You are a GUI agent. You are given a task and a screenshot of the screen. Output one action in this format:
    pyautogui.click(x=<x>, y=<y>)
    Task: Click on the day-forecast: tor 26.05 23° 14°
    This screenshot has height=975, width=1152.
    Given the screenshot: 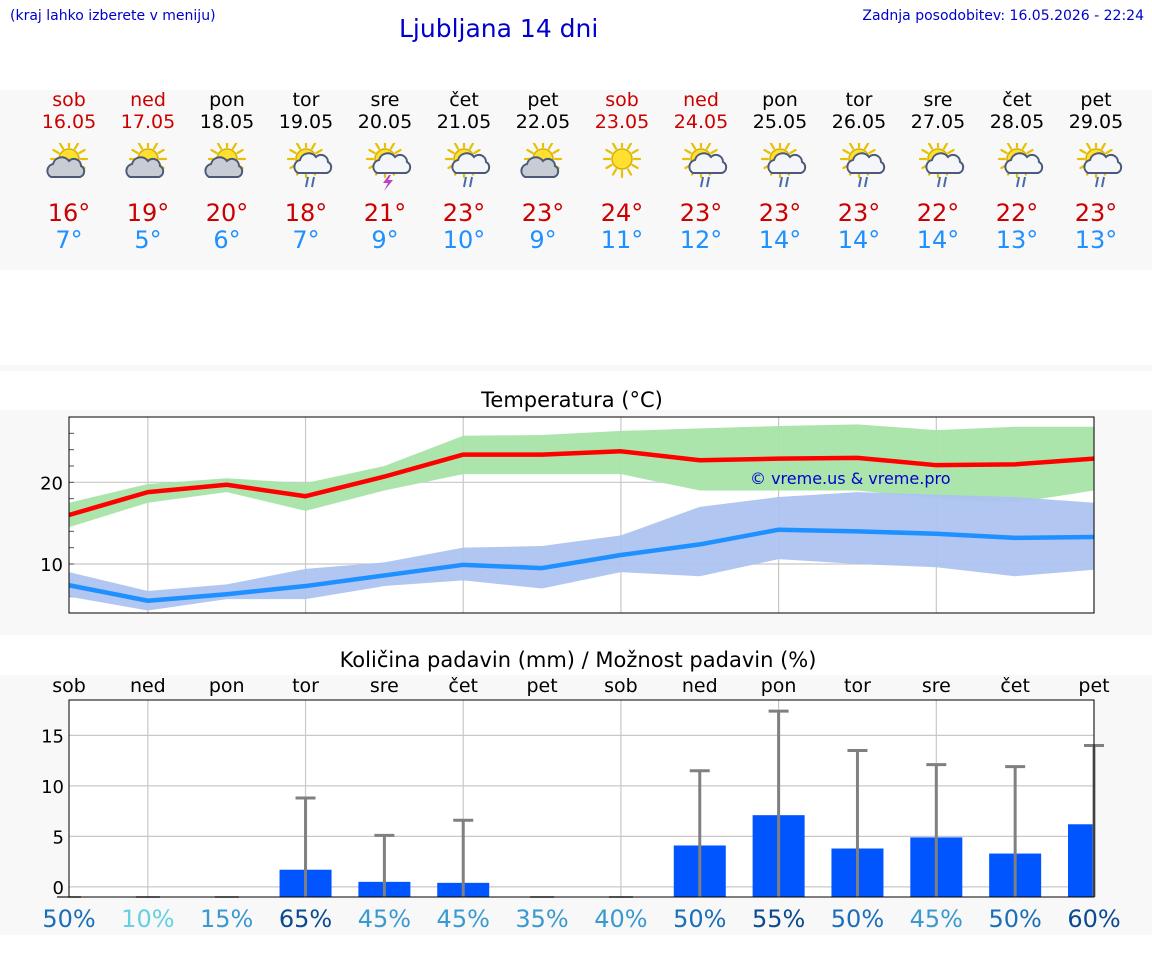 What is the action you would take?
    pyautogui.click(x=859, y=171)
    